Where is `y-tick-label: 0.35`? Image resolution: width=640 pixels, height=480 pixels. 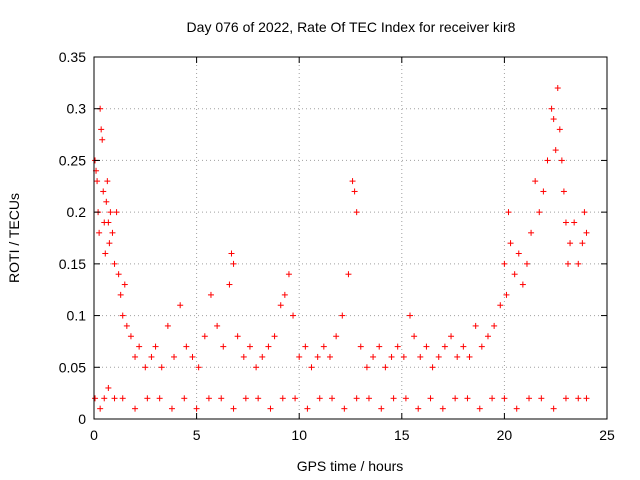 y-tick-label: 0.35 is located at coordinates (72, 57).